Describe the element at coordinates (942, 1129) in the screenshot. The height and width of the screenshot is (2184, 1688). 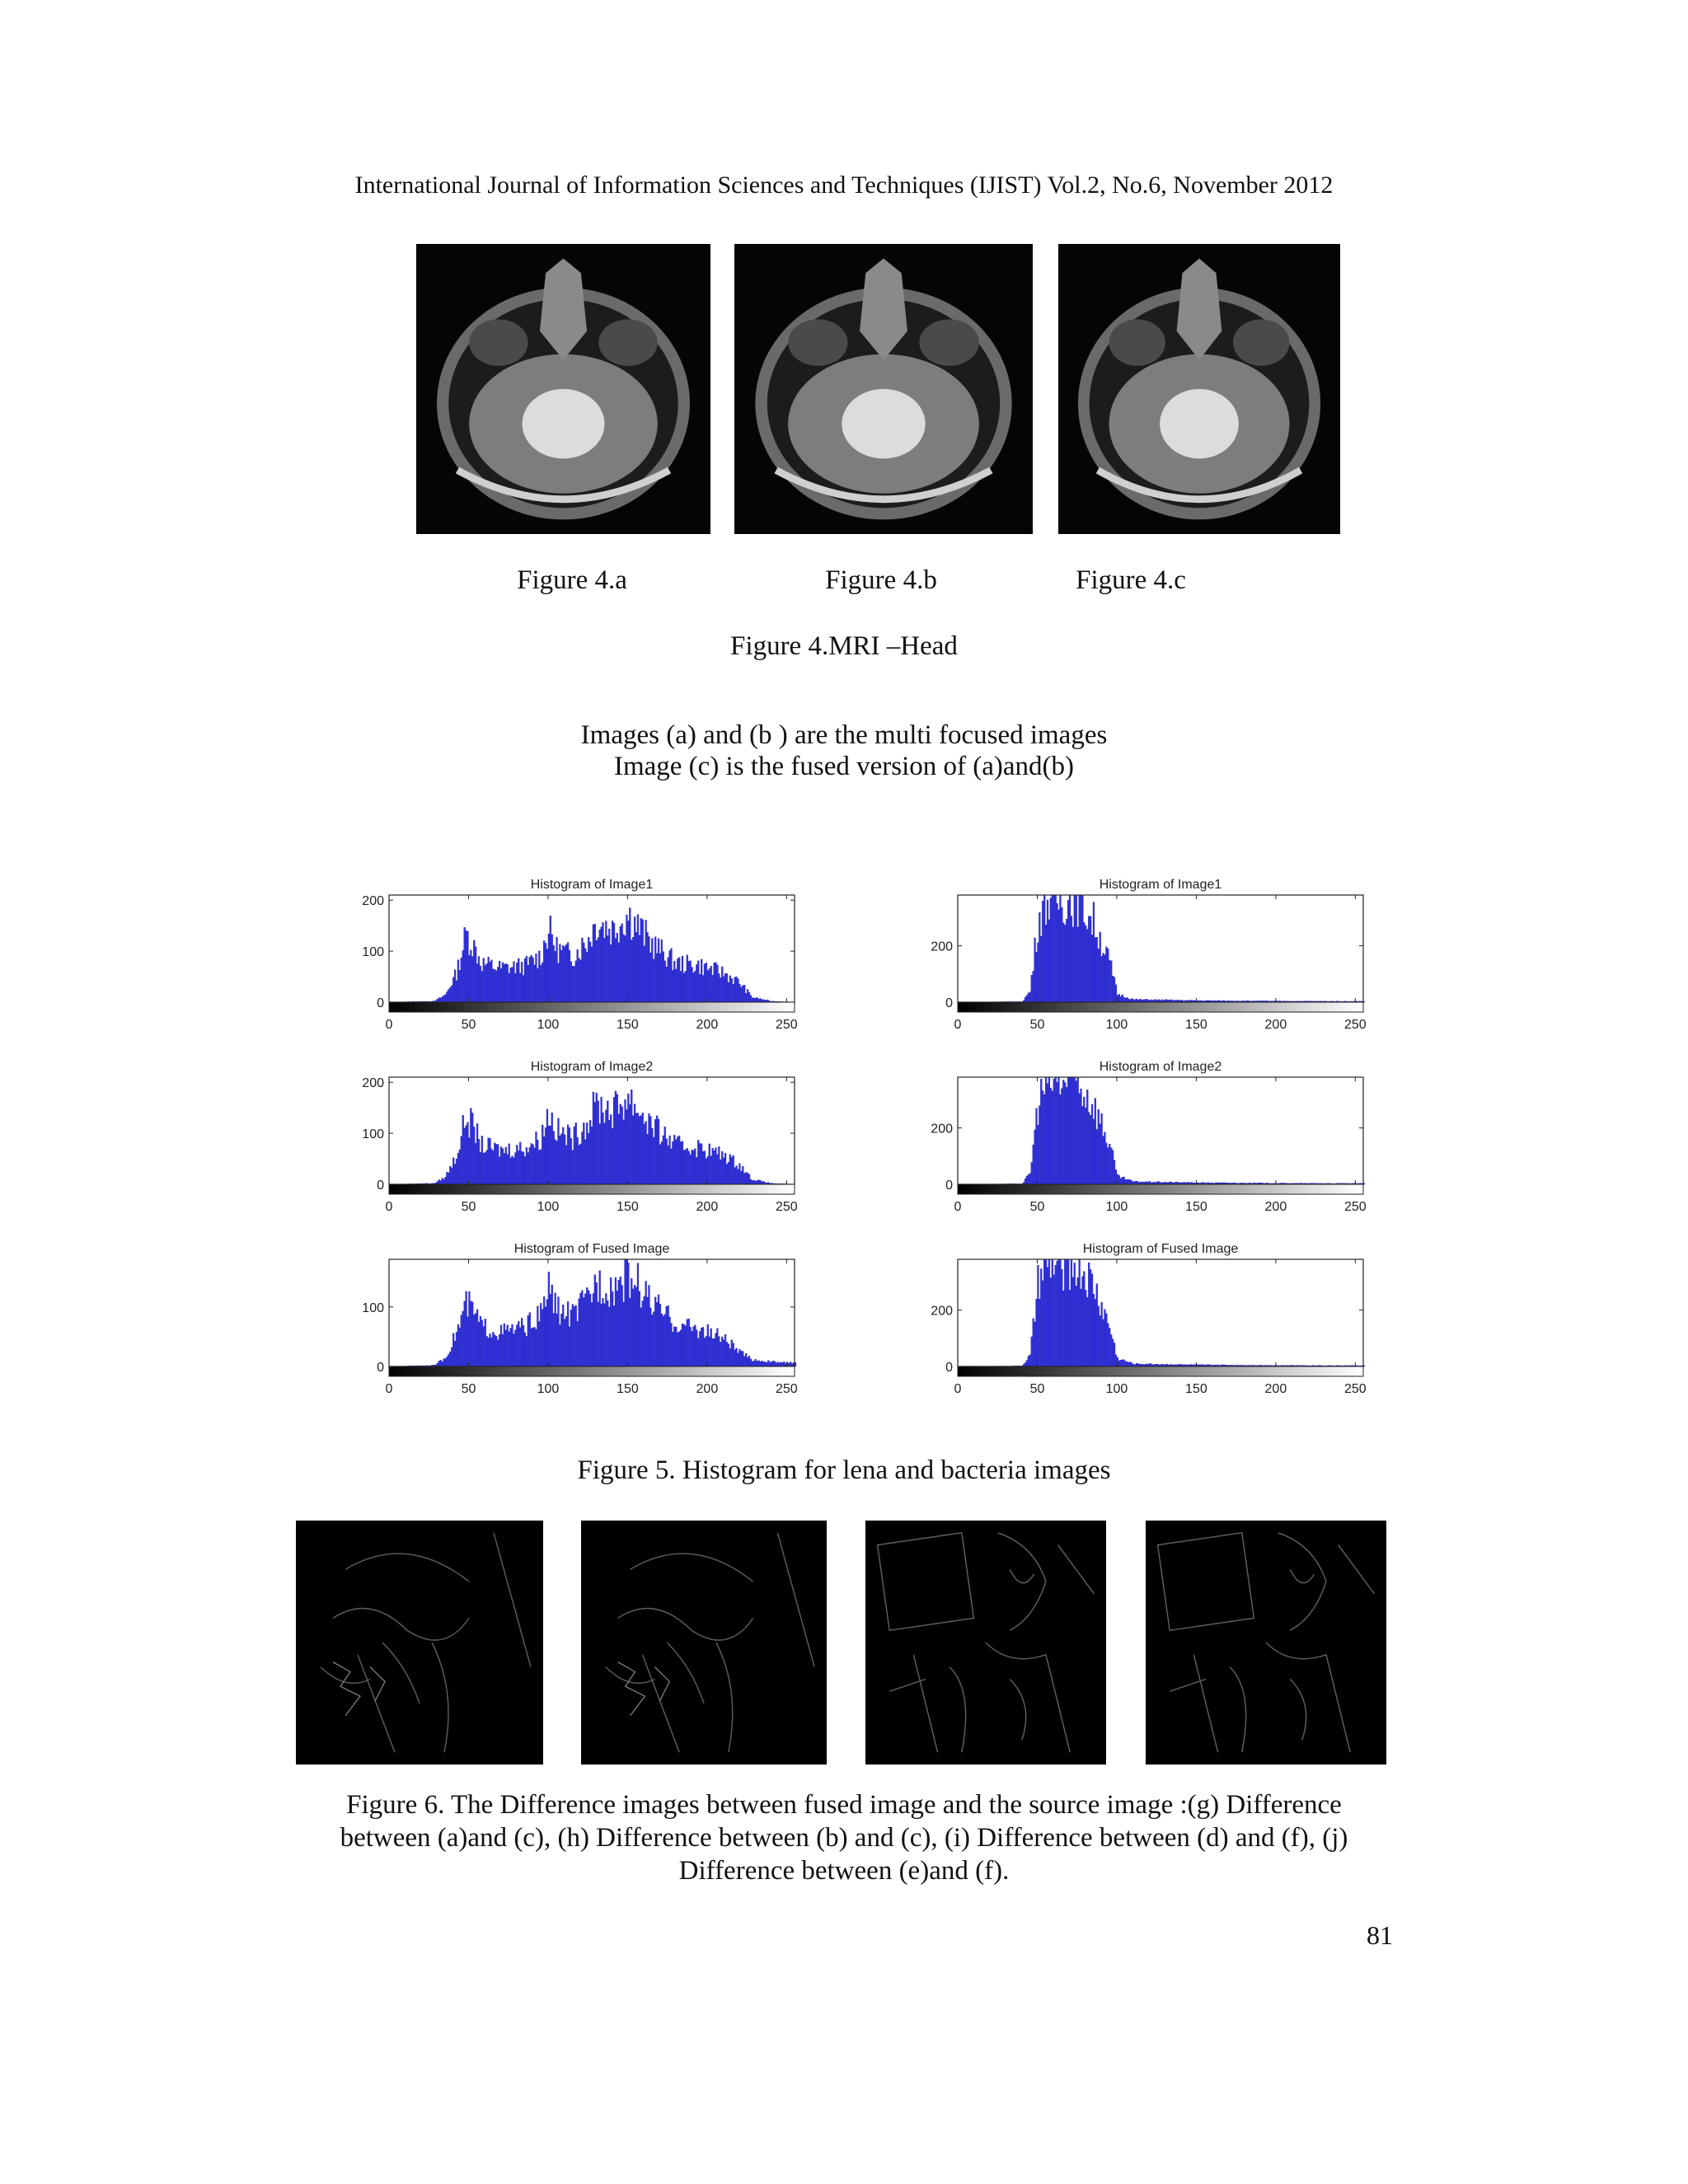
I see `y-tick-label: 200` at that location.